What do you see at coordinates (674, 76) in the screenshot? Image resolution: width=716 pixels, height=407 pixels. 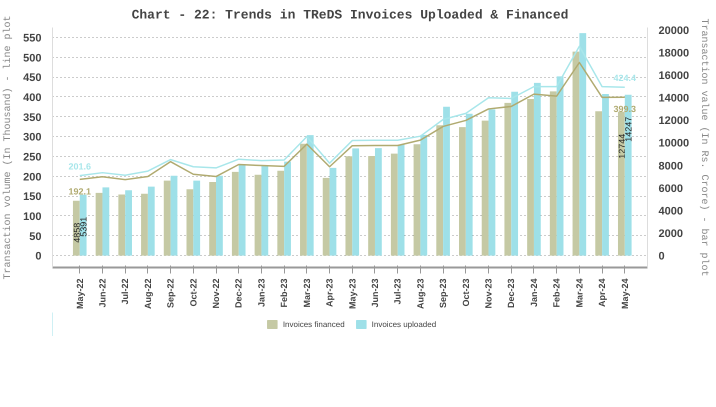 I see `y2-tick-label: 16000` at bounding box center [674, 76].